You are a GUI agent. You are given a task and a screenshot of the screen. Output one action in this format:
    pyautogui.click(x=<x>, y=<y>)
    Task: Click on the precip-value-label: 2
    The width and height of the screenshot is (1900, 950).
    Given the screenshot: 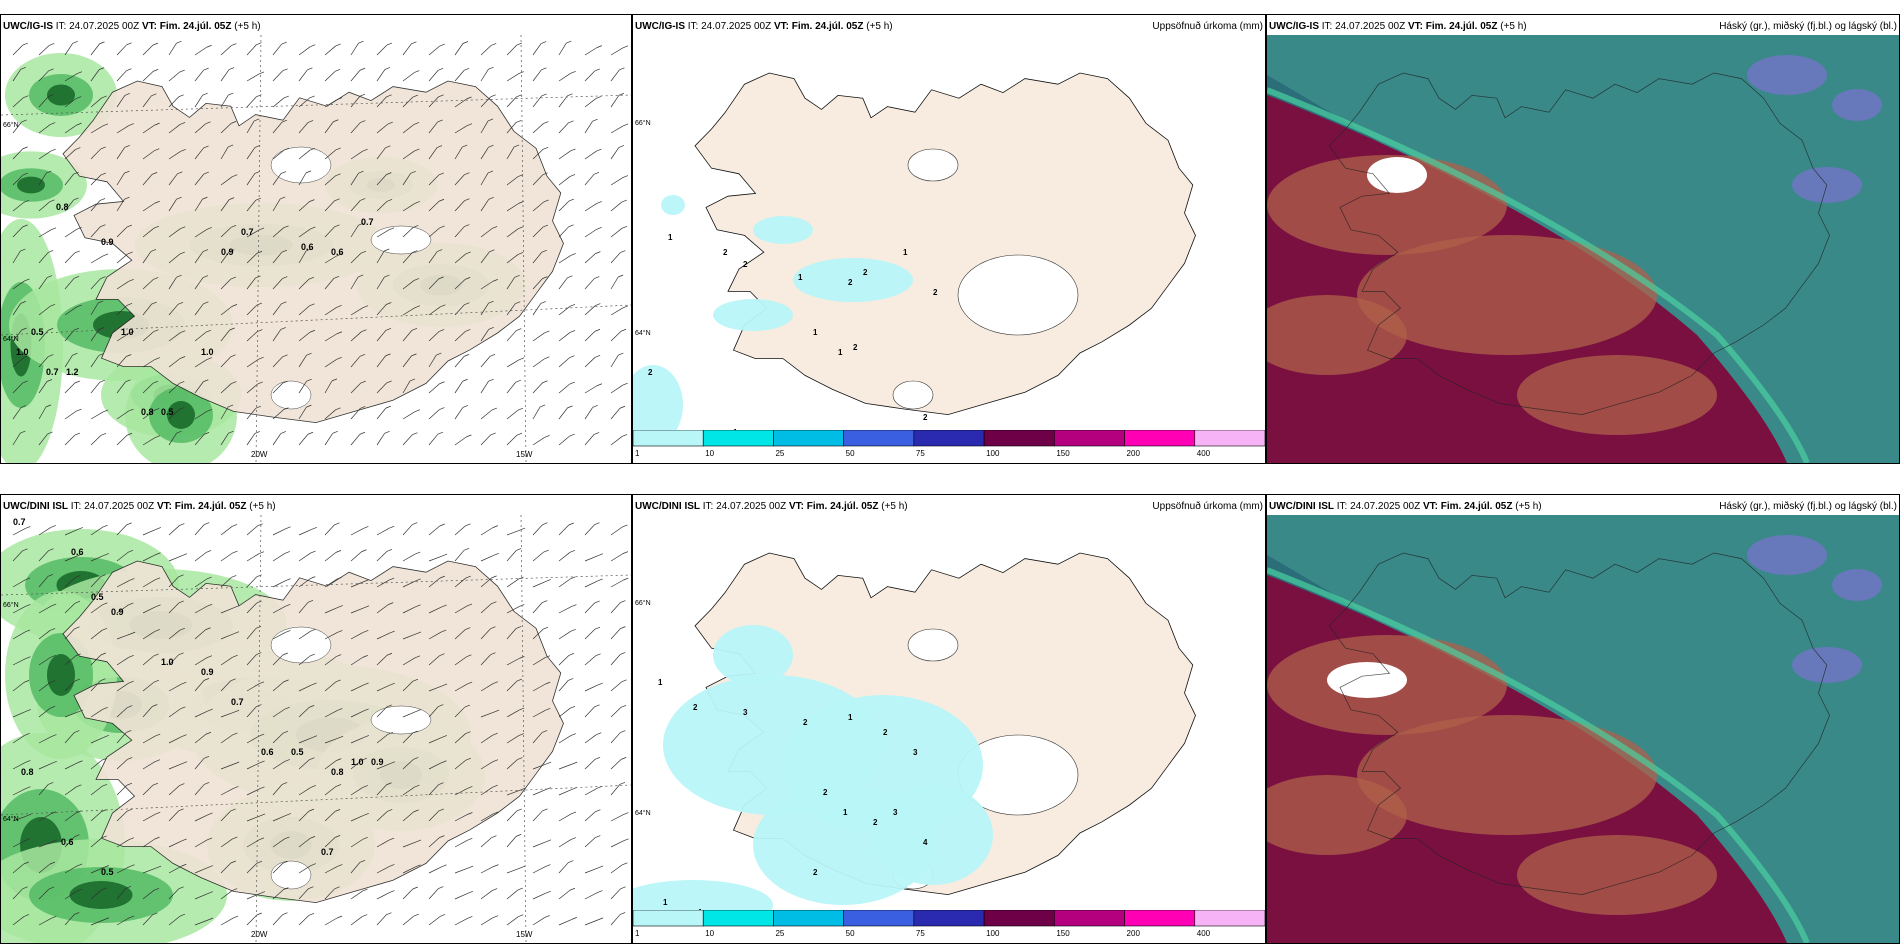 What is the action you would take?
    pyautogui.click(x=935, y=292)
    